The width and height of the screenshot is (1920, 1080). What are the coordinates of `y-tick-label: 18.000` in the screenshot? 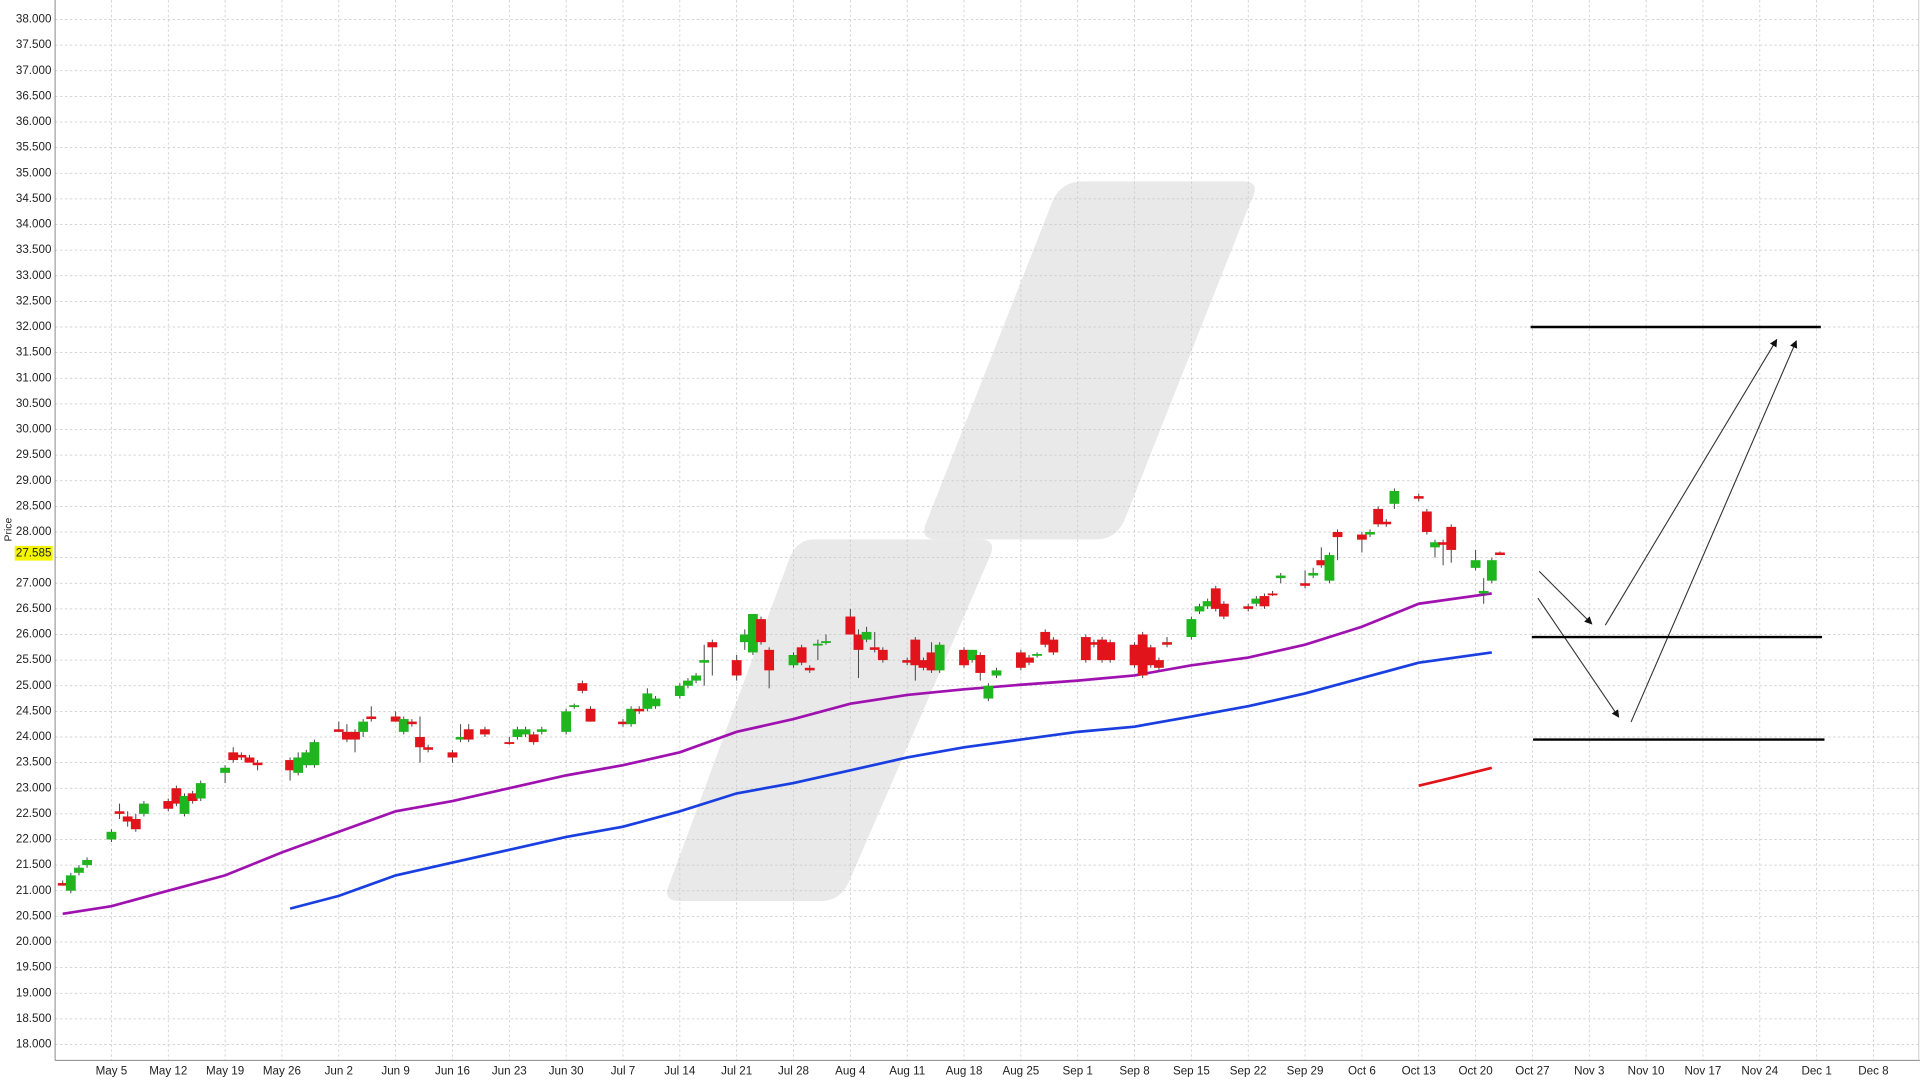 It's located at (34, 1044).